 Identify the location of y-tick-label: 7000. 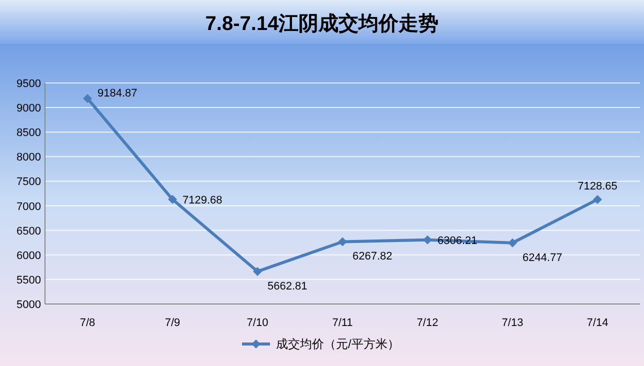
(28, 206).